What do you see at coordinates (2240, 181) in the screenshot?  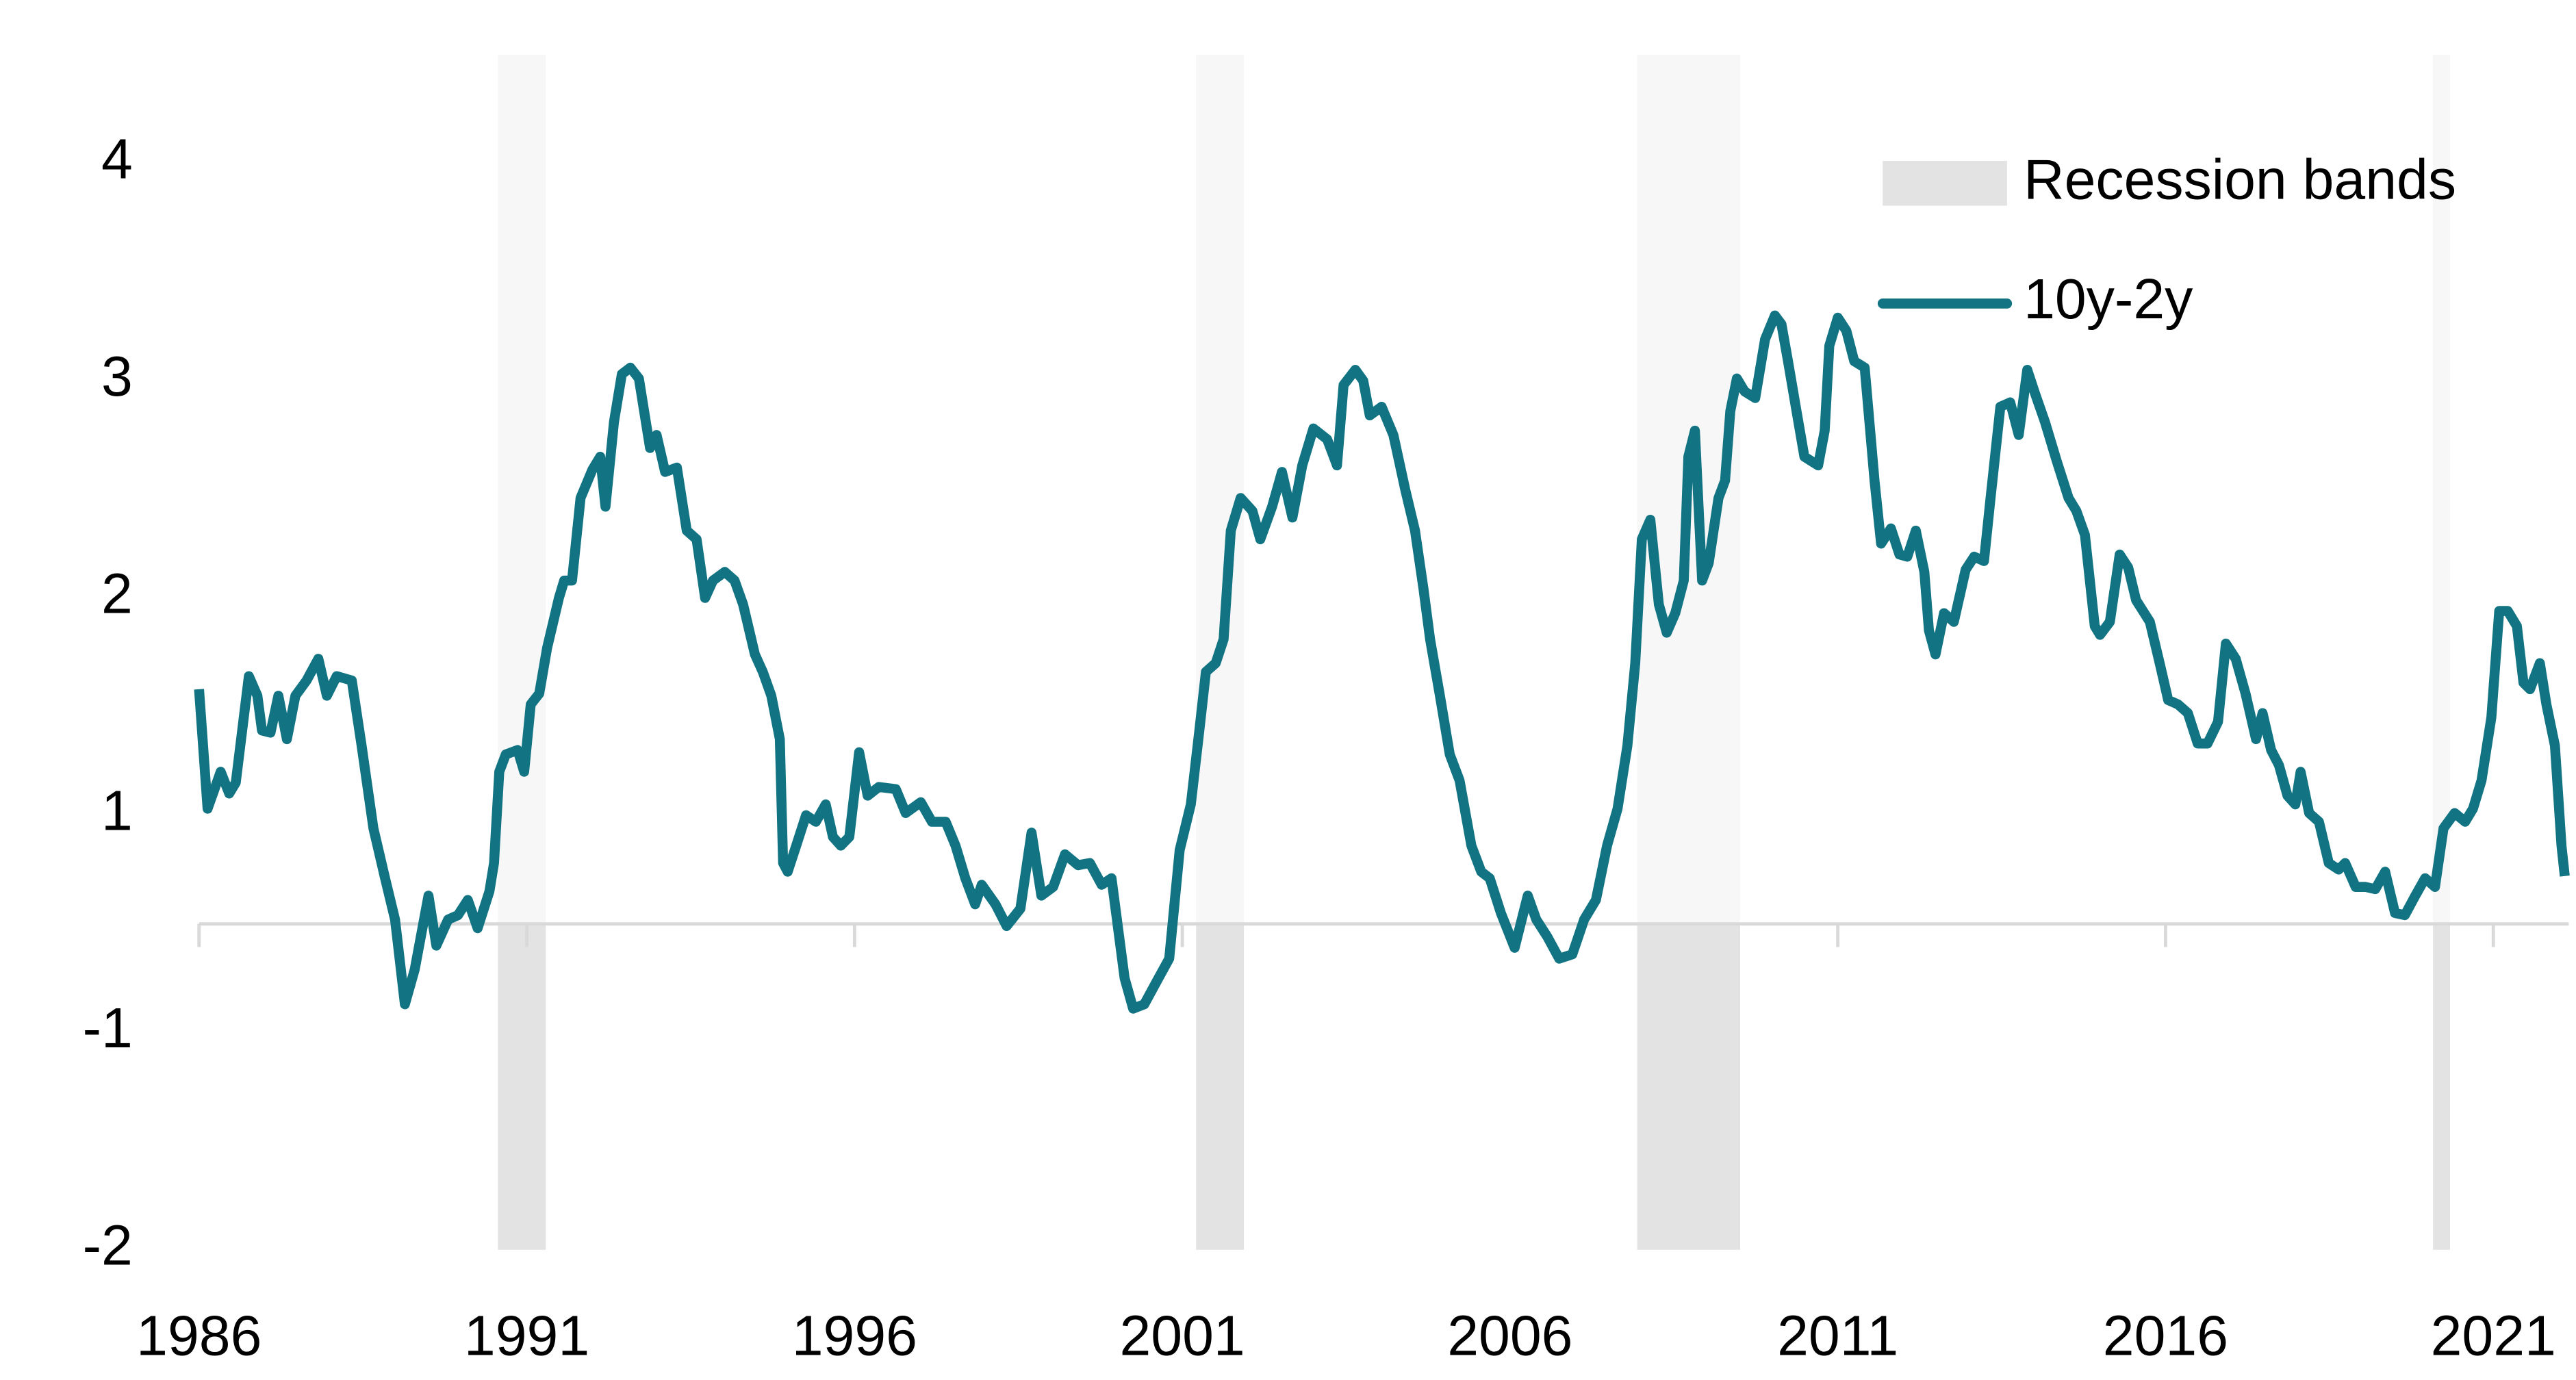 I see `legend-label: Recession bands` at bounding box center [2240, 181].